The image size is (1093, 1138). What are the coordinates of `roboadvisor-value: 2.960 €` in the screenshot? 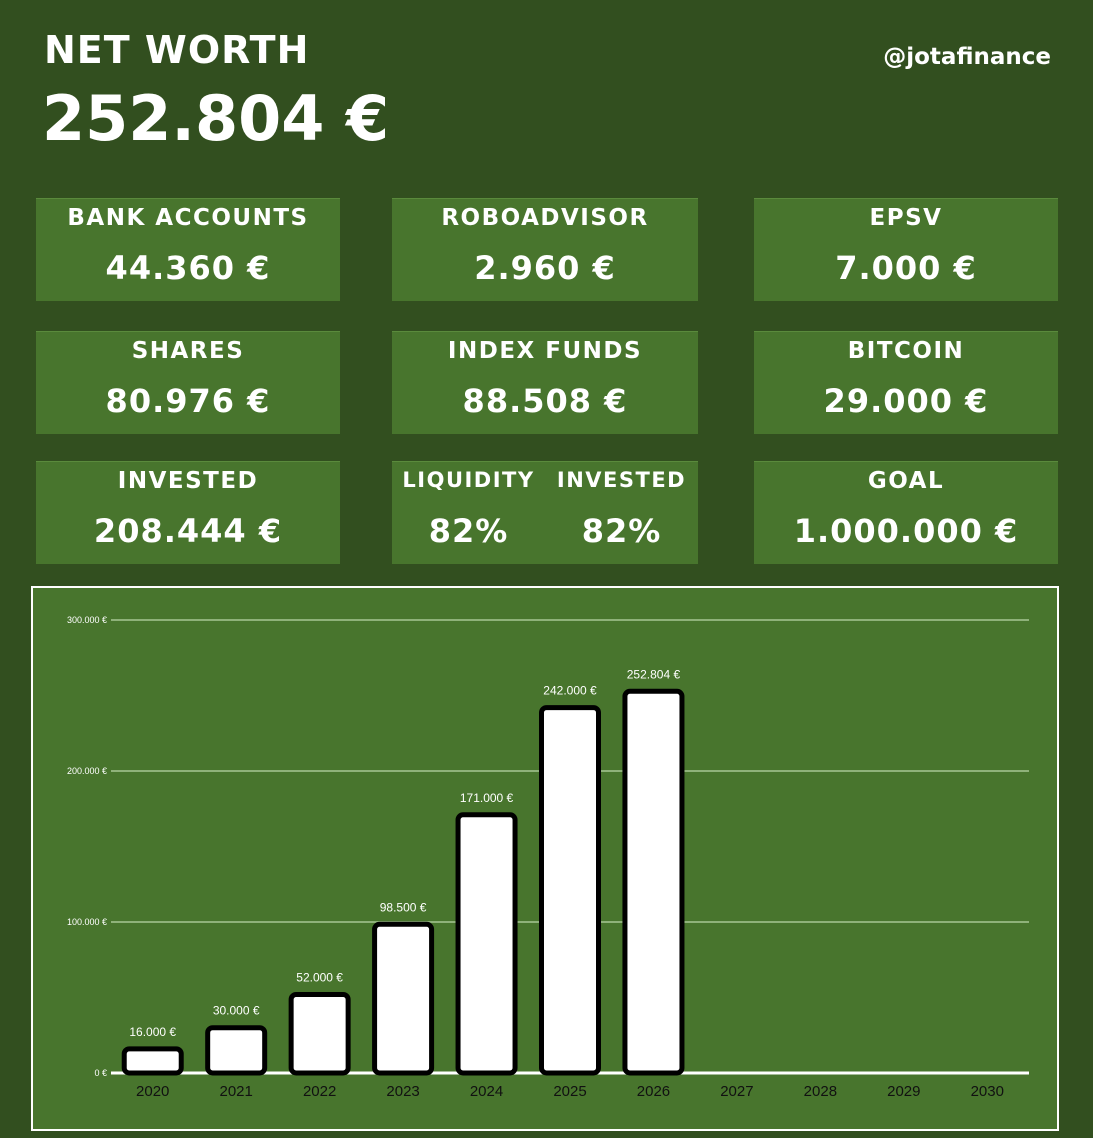 It's located at (545, 268).